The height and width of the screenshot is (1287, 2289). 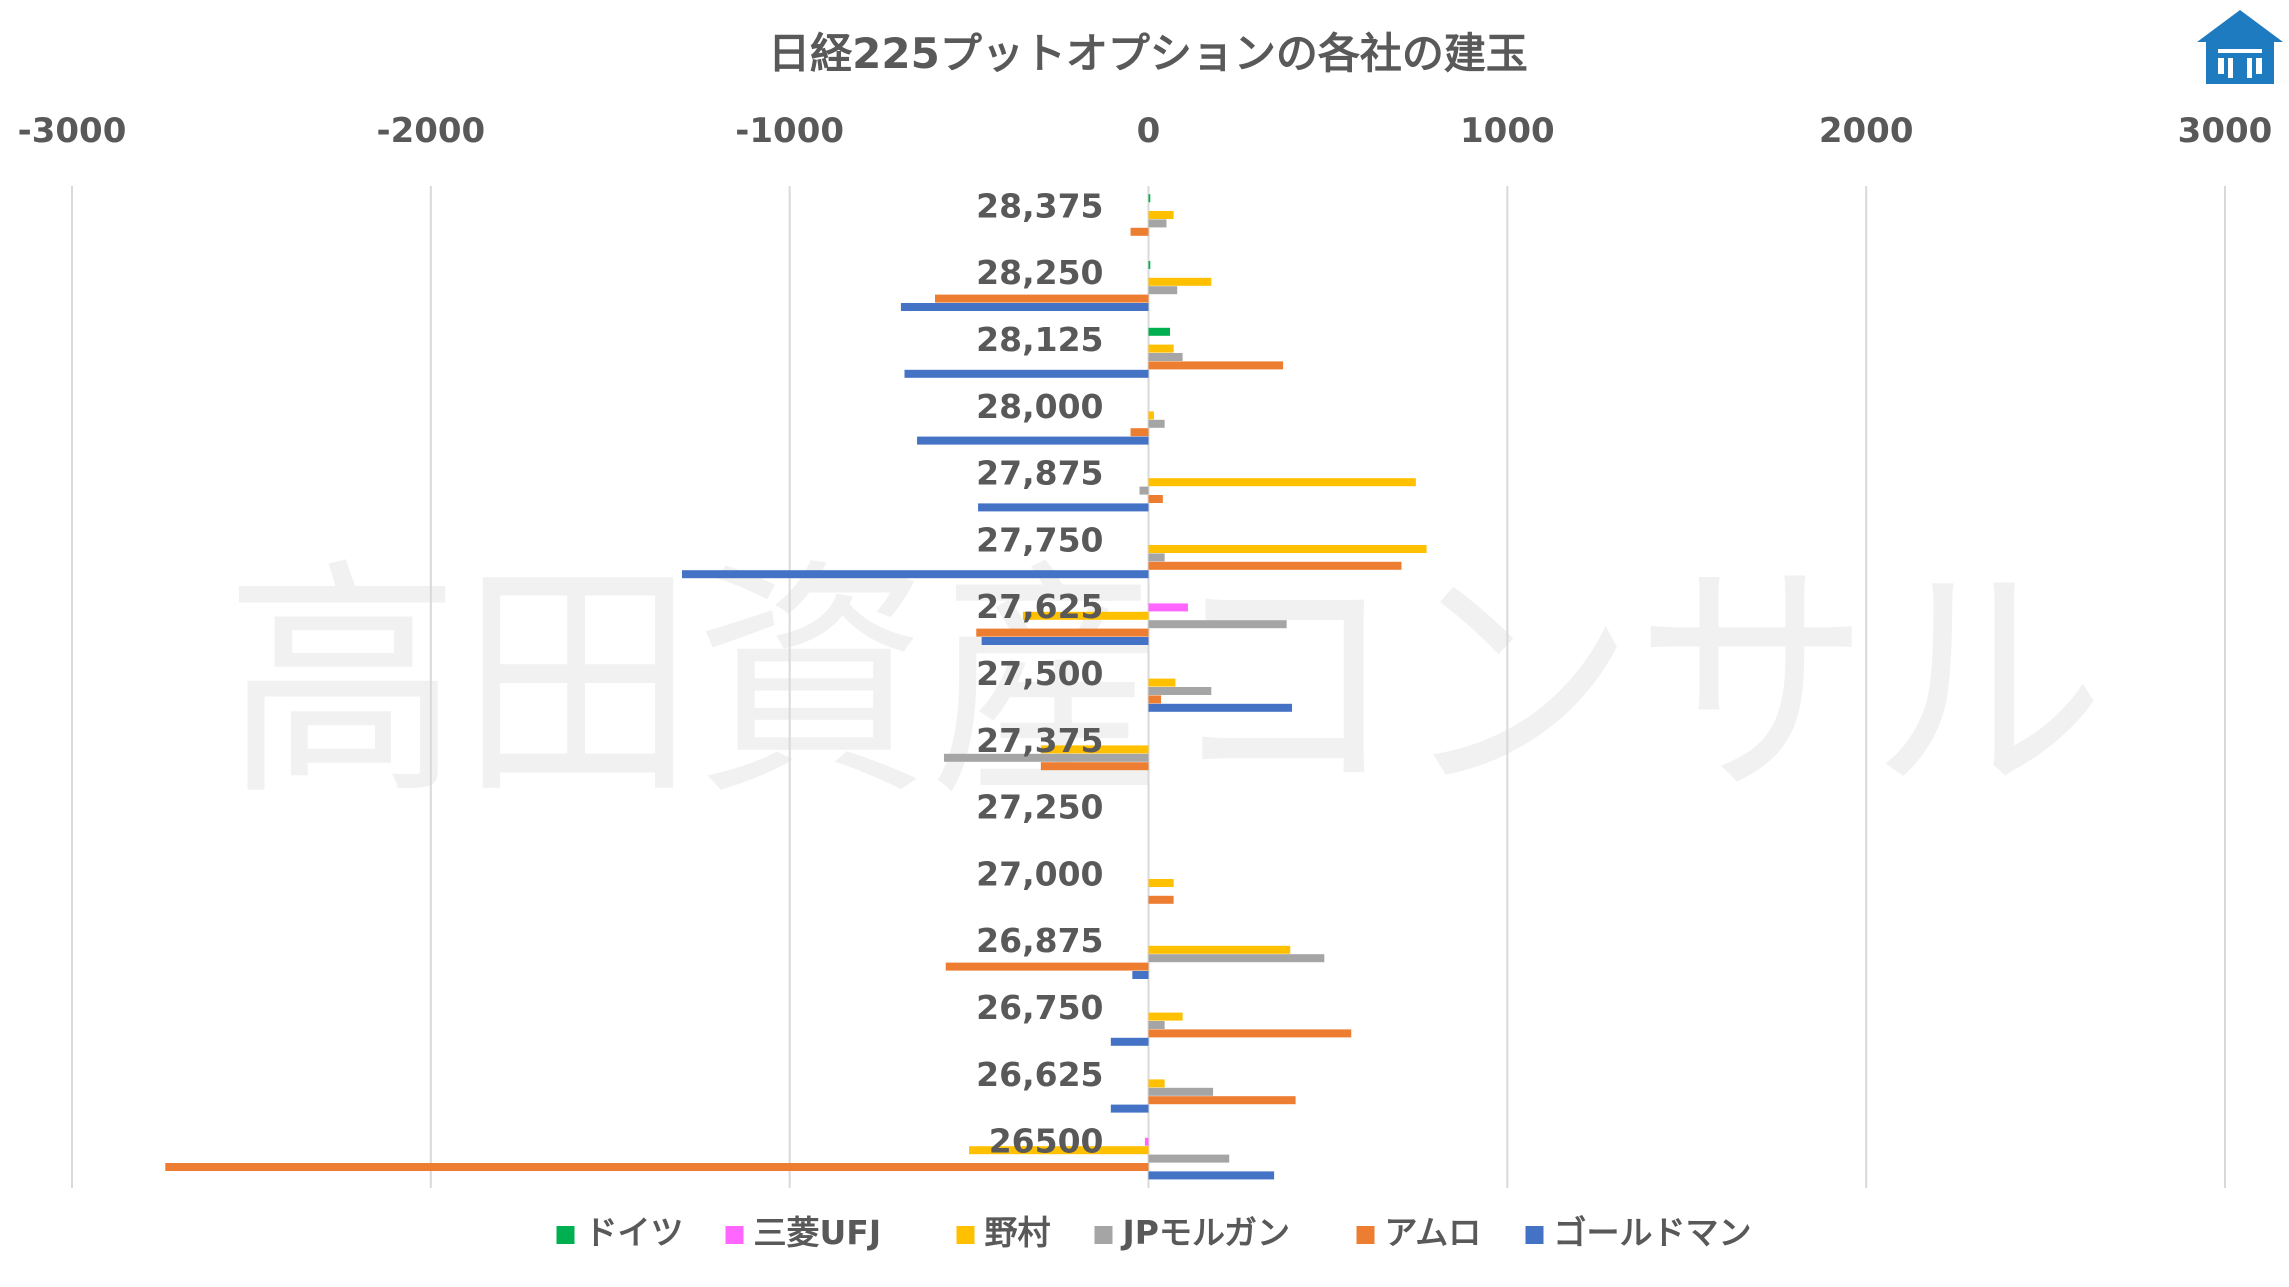 What do you see at coordinates (1507, 131) in the screenshot?
I see `x-tick-label: 1000` at bounding box center [1507, 131].